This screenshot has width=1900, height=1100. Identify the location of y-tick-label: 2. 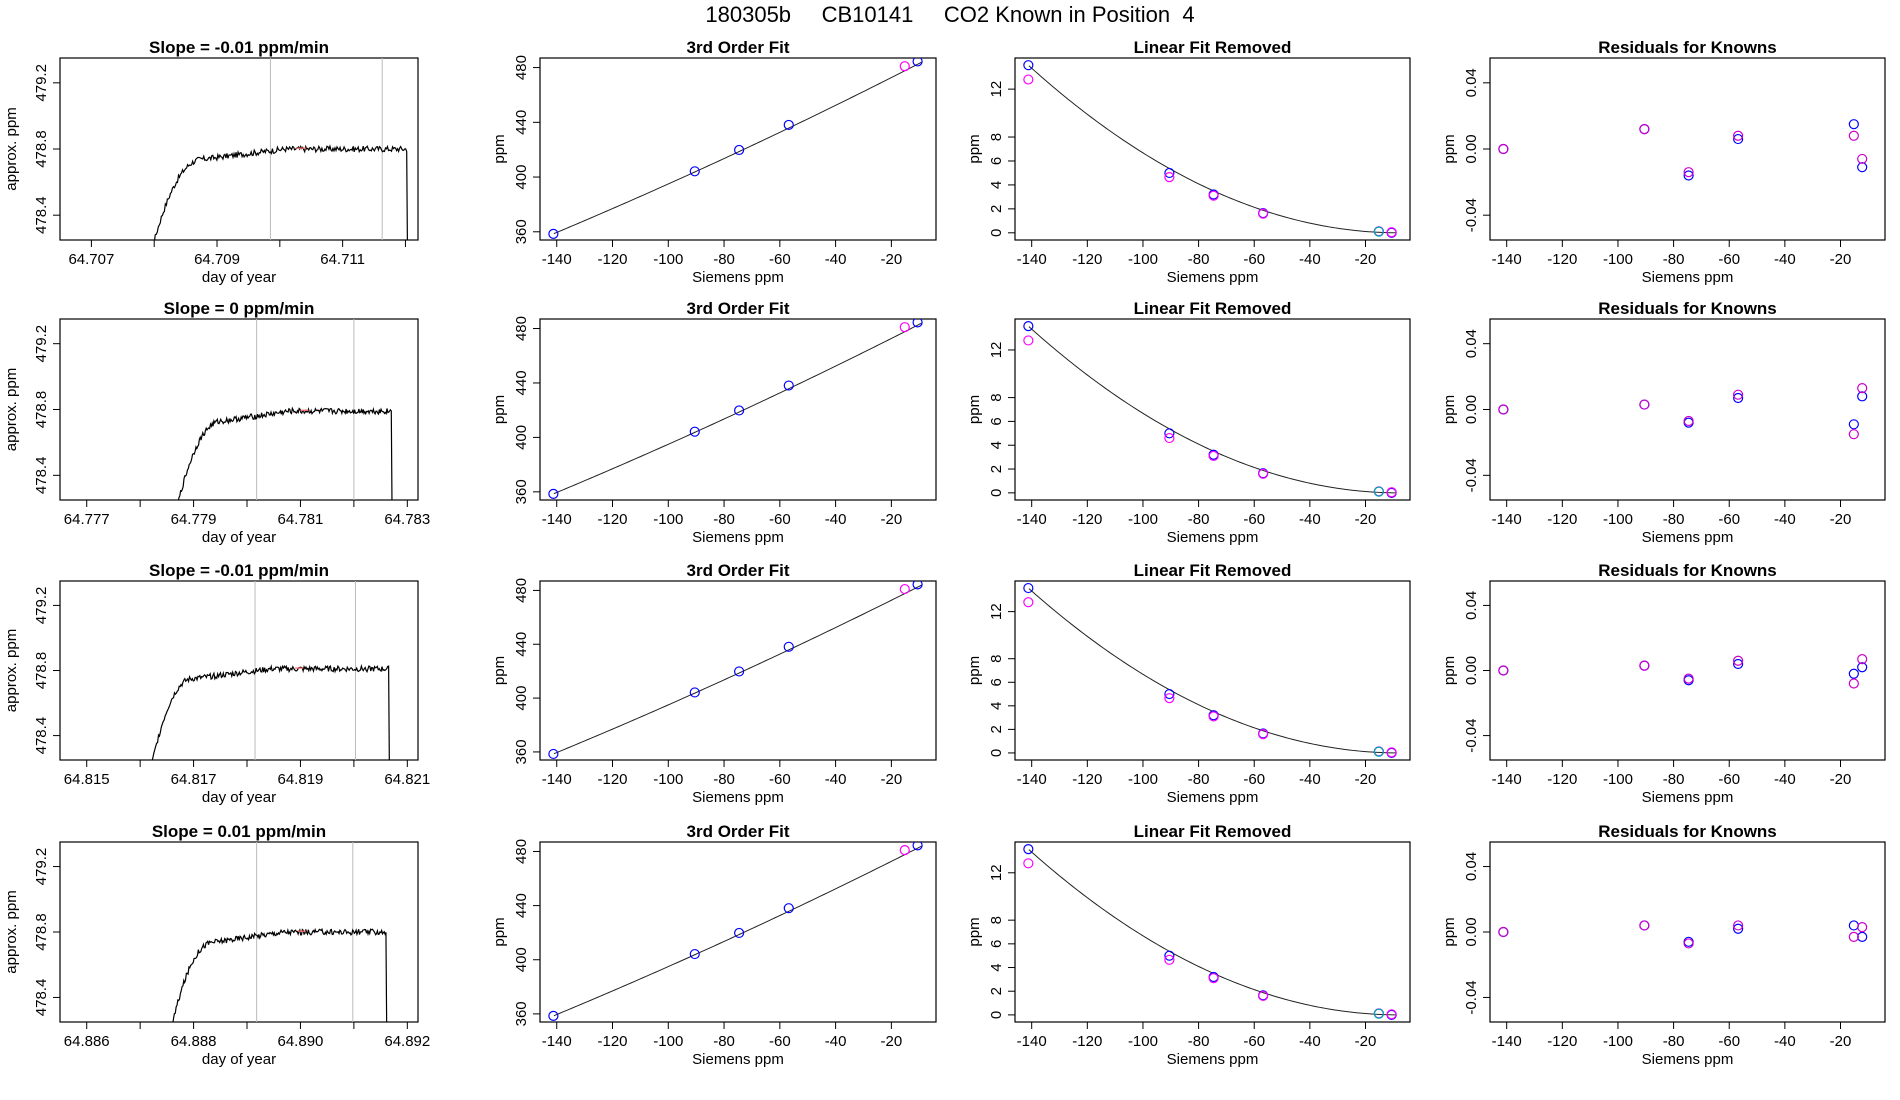
(996, 209).